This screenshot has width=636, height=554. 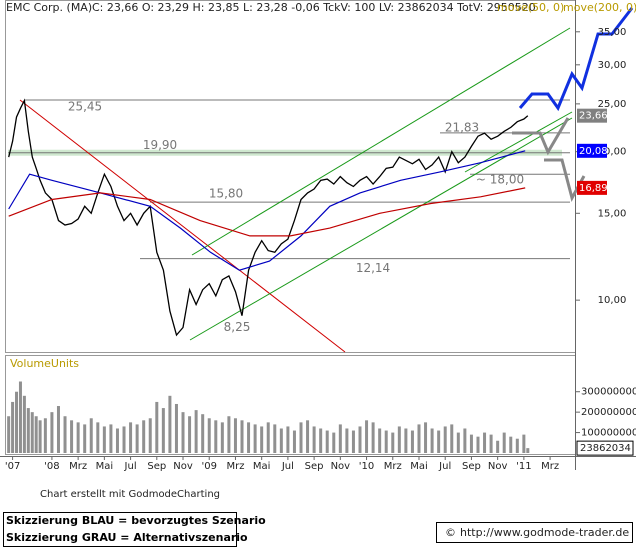 I want to click on volume-label: VolumeUnits, so click(x=44, y=363).